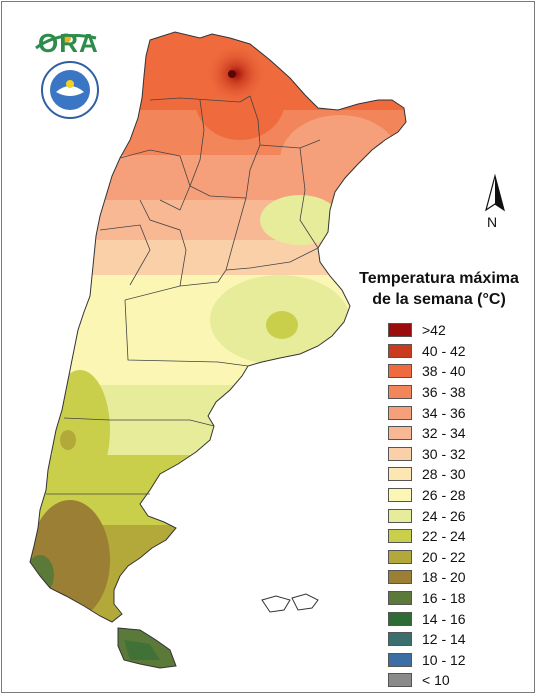 This screenshot has width=538, height=696. Describe the element at coordinates (434, 330) in the screenshot. I see `legend-label: >42` at that location.